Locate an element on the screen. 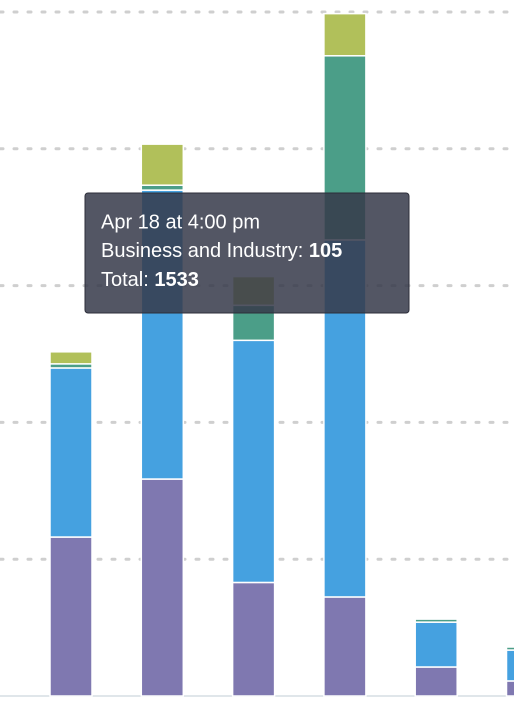 The width and height of the screenshot is (514, 712). tooltip-box is located at coordinates (247, 253).